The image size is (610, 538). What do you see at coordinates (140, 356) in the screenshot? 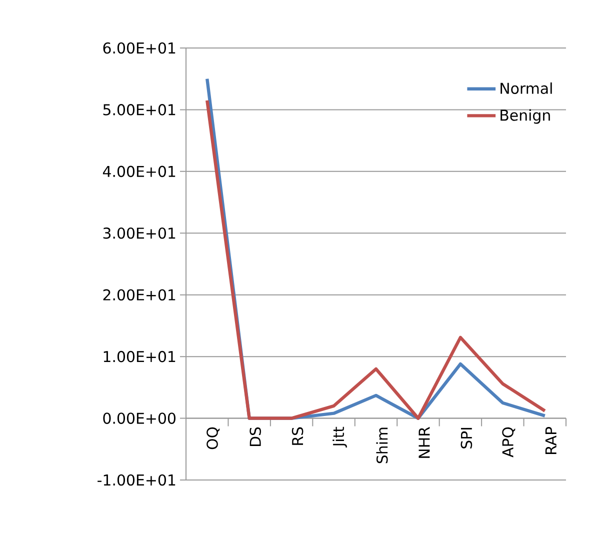
I see `y-tick-label: 1.00E+01` at bounding box center [140, 356].